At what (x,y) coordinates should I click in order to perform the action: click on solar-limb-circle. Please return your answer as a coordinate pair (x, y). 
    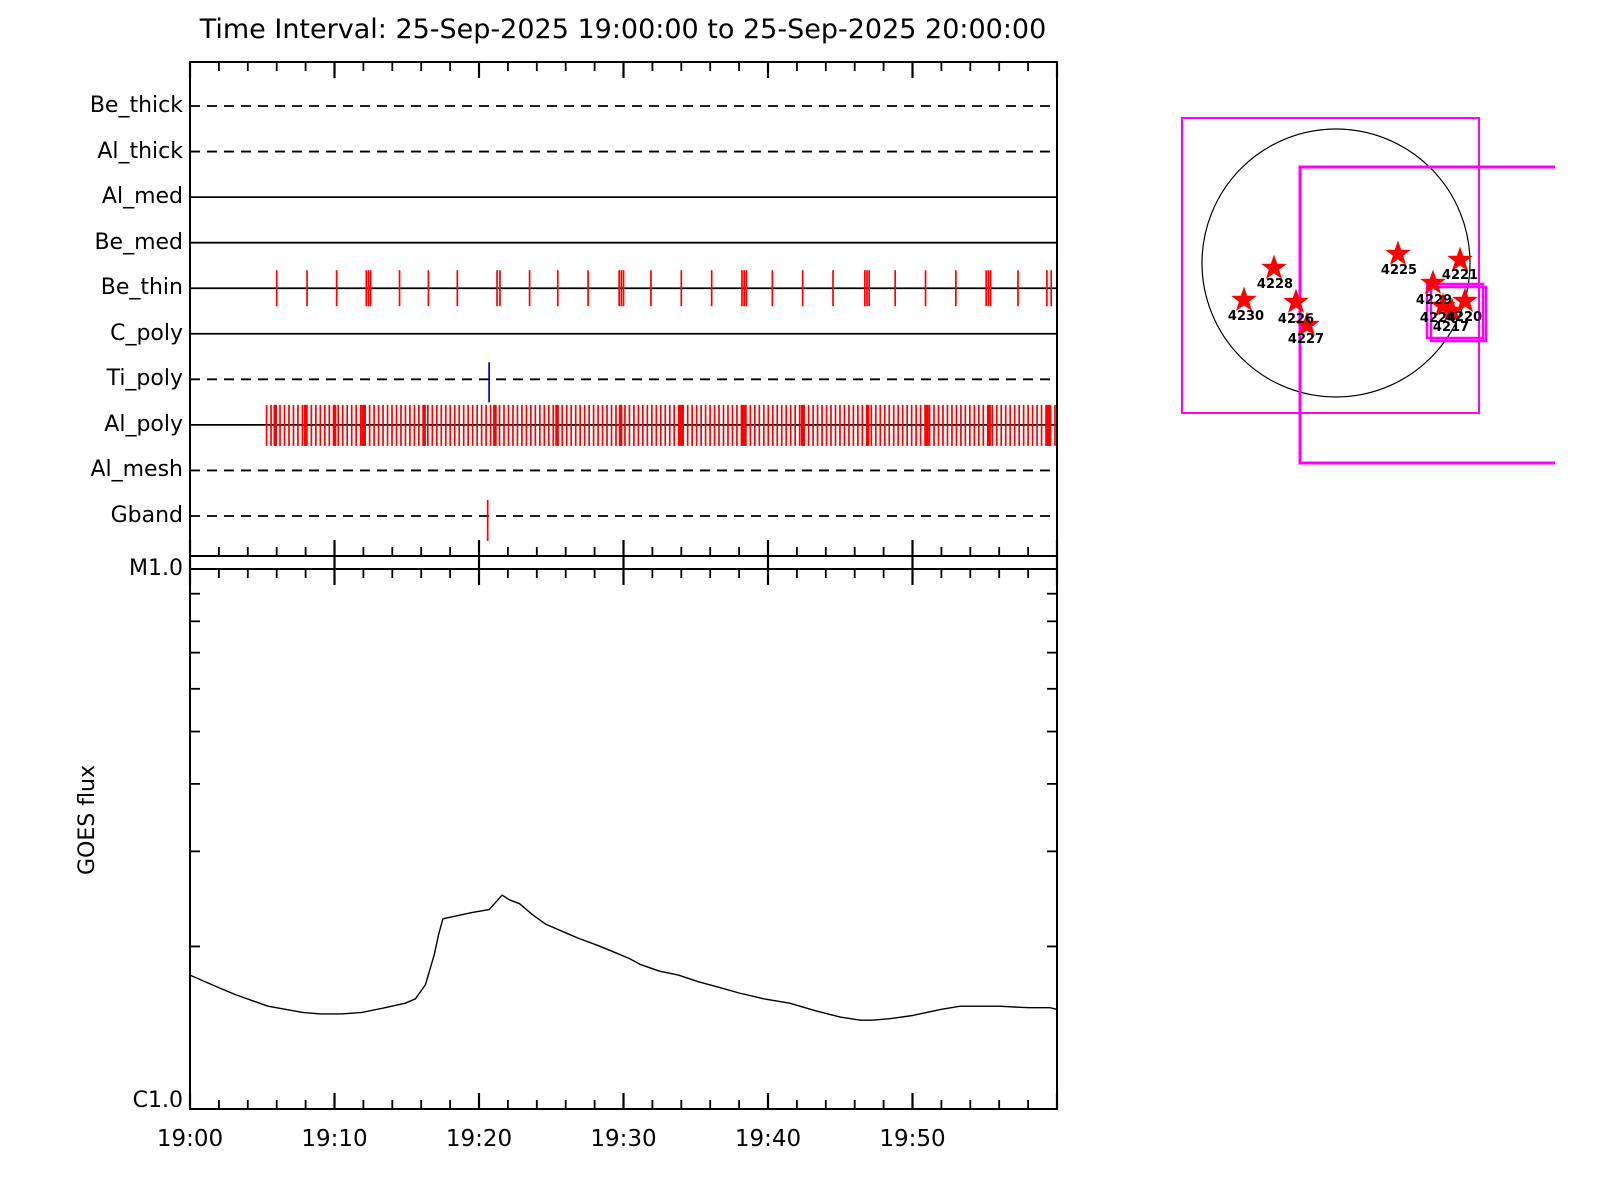
    Looking at the image, I should click on (1336, 263).